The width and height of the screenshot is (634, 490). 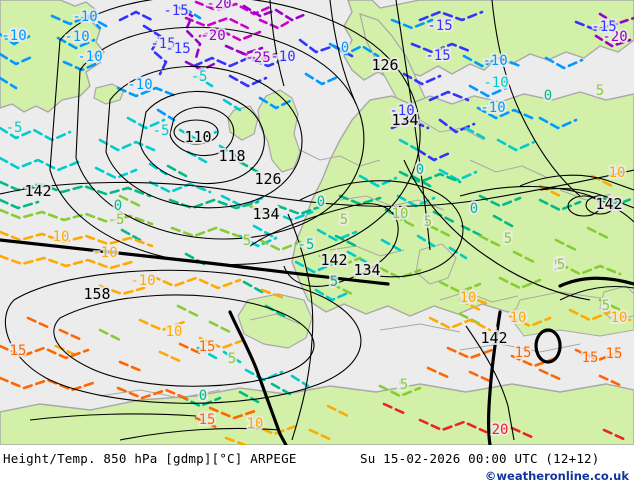 What do you see at coordinates (197, 137) in the screenshot?
I see `svg-text: 110` at bounding box center [197, 137].